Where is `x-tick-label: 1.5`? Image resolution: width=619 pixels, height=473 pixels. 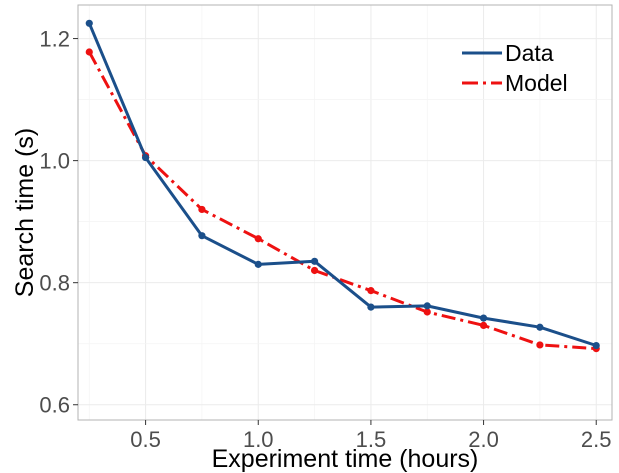 x-tick-label: 1.5 is located at coordinates (371, 439).